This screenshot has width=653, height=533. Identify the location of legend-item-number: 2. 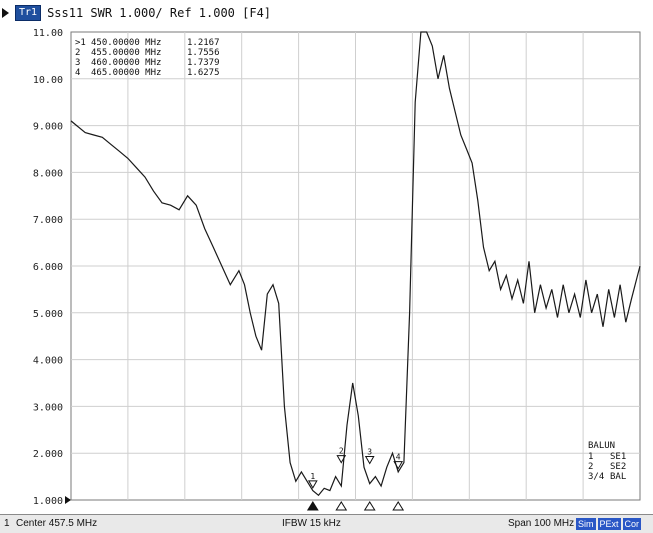
(590, 467).